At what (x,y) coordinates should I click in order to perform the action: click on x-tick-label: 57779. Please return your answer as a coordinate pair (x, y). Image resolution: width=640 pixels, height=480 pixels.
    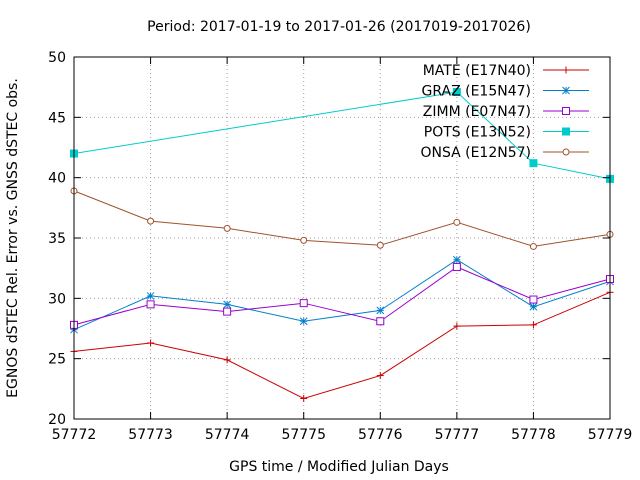
    Looking at the image, I should click on (610, 435).